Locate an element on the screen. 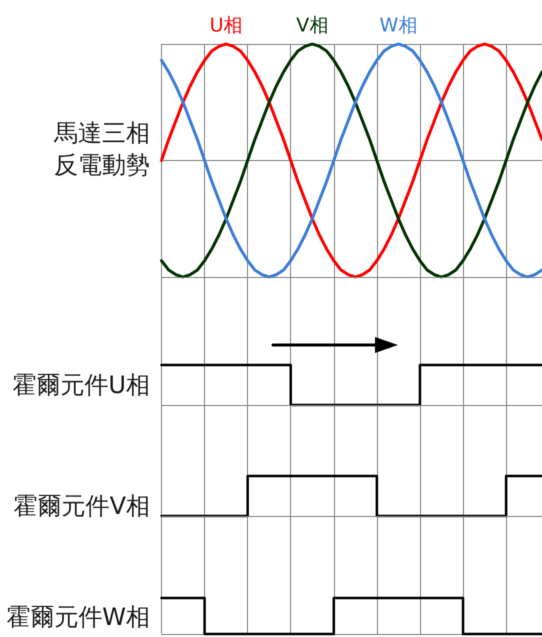 This screenshot has height=637, width=542. series-label: U相 is located at coordinates (226, 25).